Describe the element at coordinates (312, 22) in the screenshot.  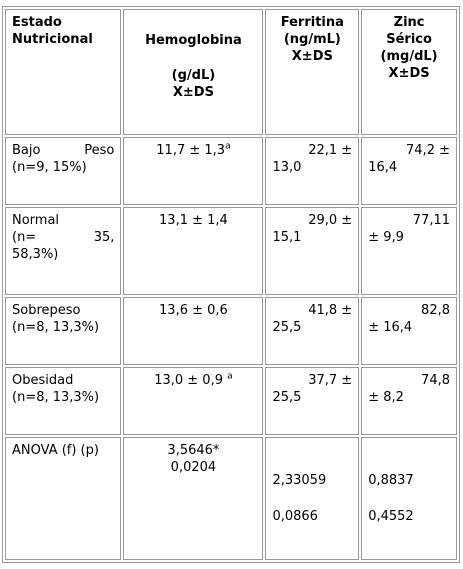
I see `header-col3-line1: Ferritina` at that location.